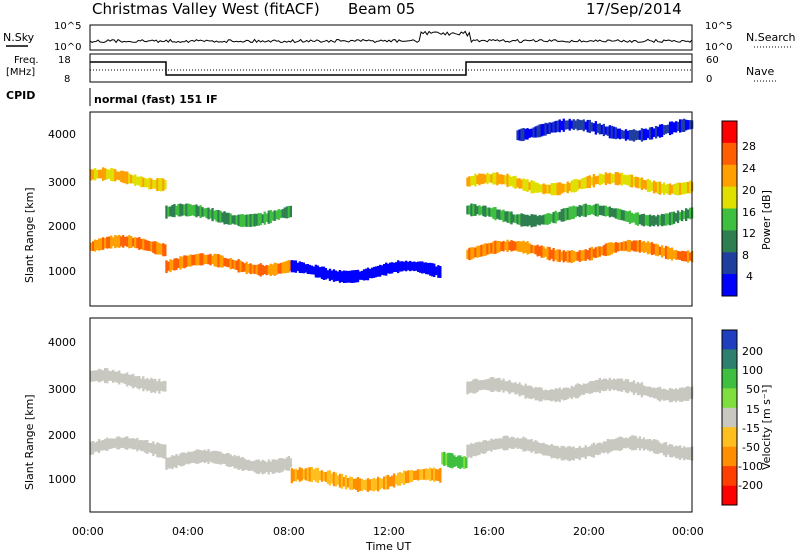 The height and width of the screenshot is (554, 800). Describe the element at coordinates (67, 47) in the screenshot. I see `noise-left-tick-bottom: 10^0` at that location.